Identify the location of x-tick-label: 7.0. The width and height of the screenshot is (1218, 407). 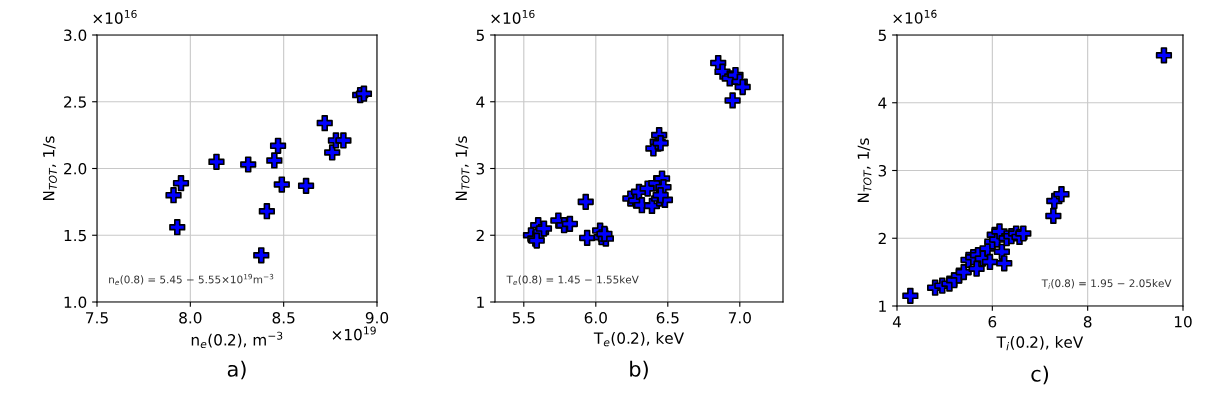
(739, 317).